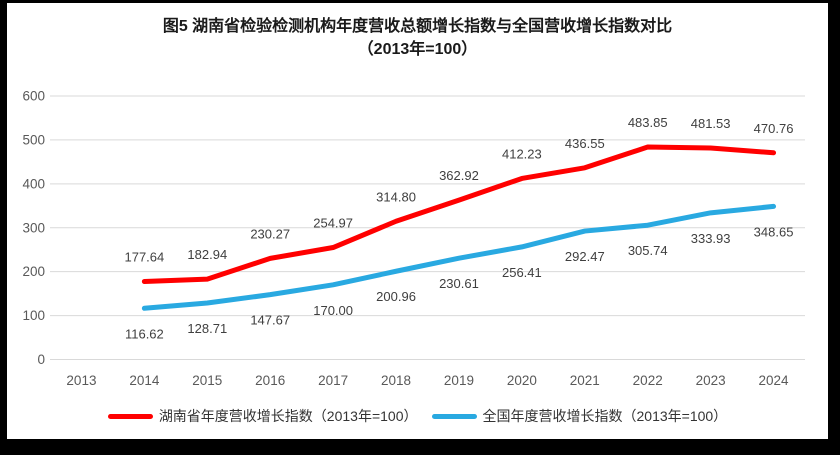  Describe the element at coordinates (417, 49) in the screenshot. I see `chart-title-line2: （2013年=100）` at that location.